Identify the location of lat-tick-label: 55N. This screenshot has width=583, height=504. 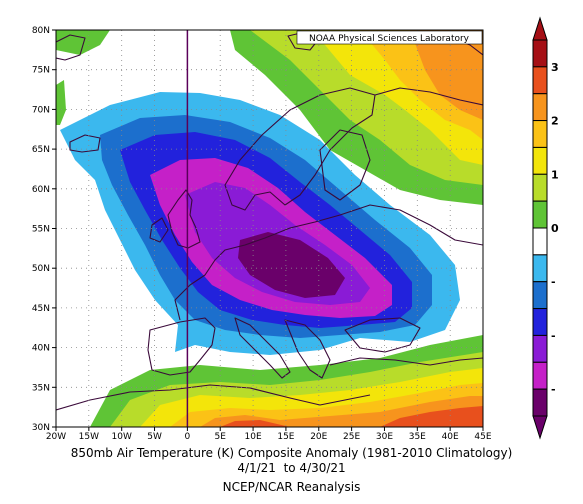
(41, 230).